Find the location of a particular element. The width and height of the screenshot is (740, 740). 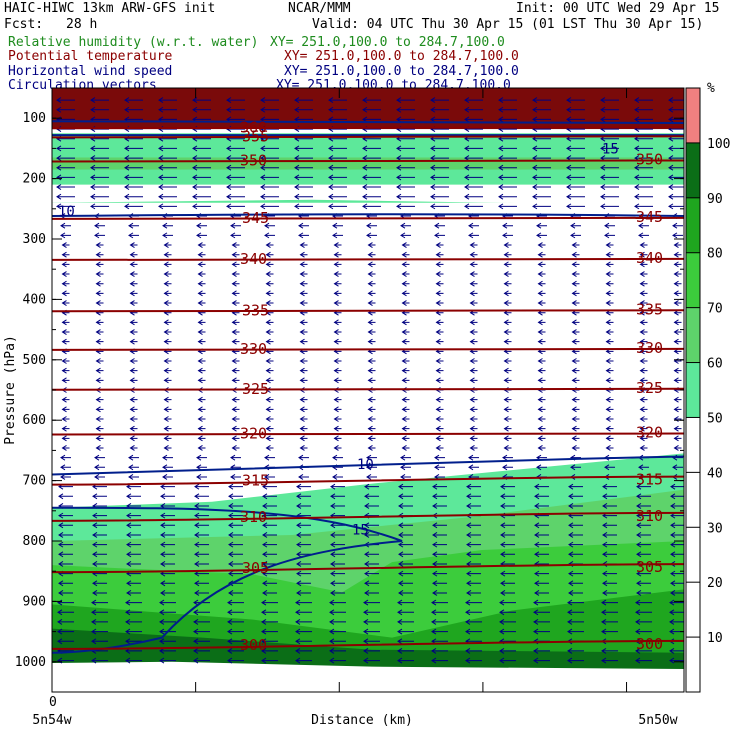

y-tick-label: 100 is located at coordinates (34, 118).